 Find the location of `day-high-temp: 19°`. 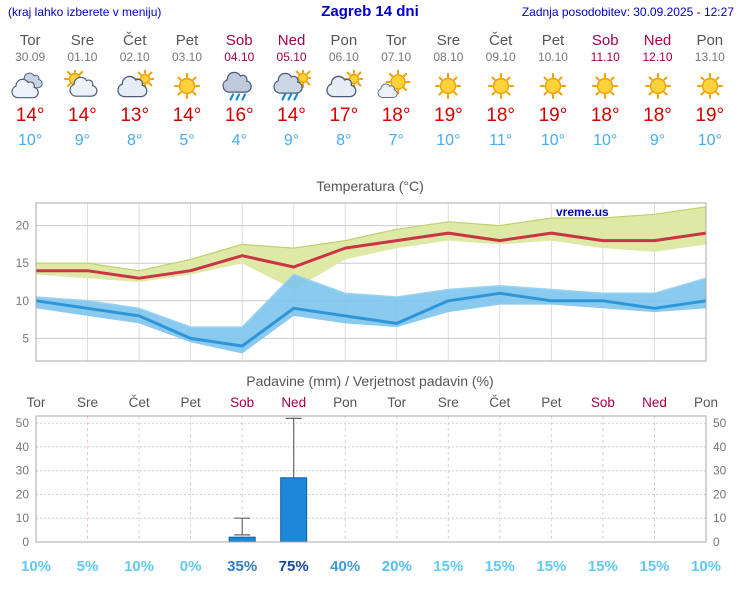

day-high-temp: 19° is located at coordinates (553, 115).